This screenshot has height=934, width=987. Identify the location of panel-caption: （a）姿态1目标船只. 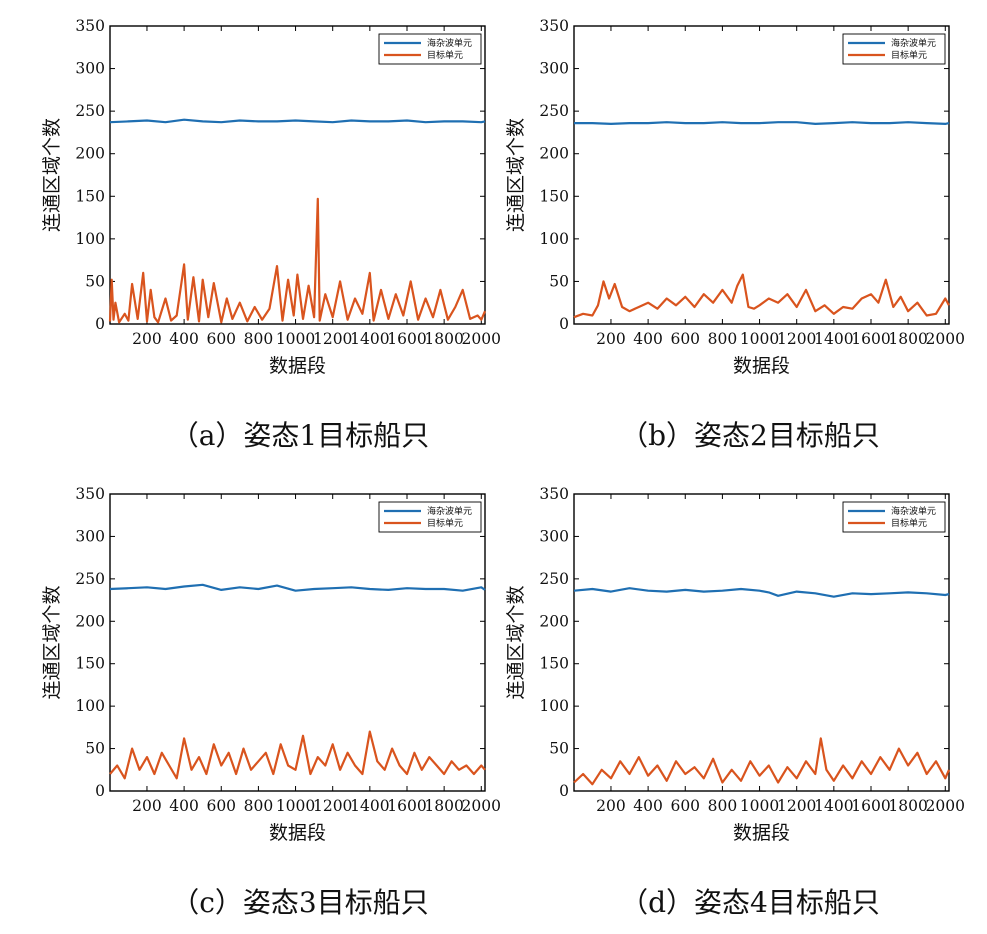
(300, 435).